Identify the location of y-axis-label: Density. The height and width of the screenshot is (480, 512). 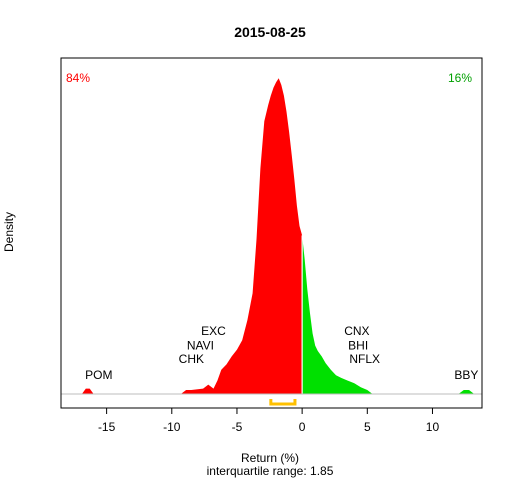
(9, 232).